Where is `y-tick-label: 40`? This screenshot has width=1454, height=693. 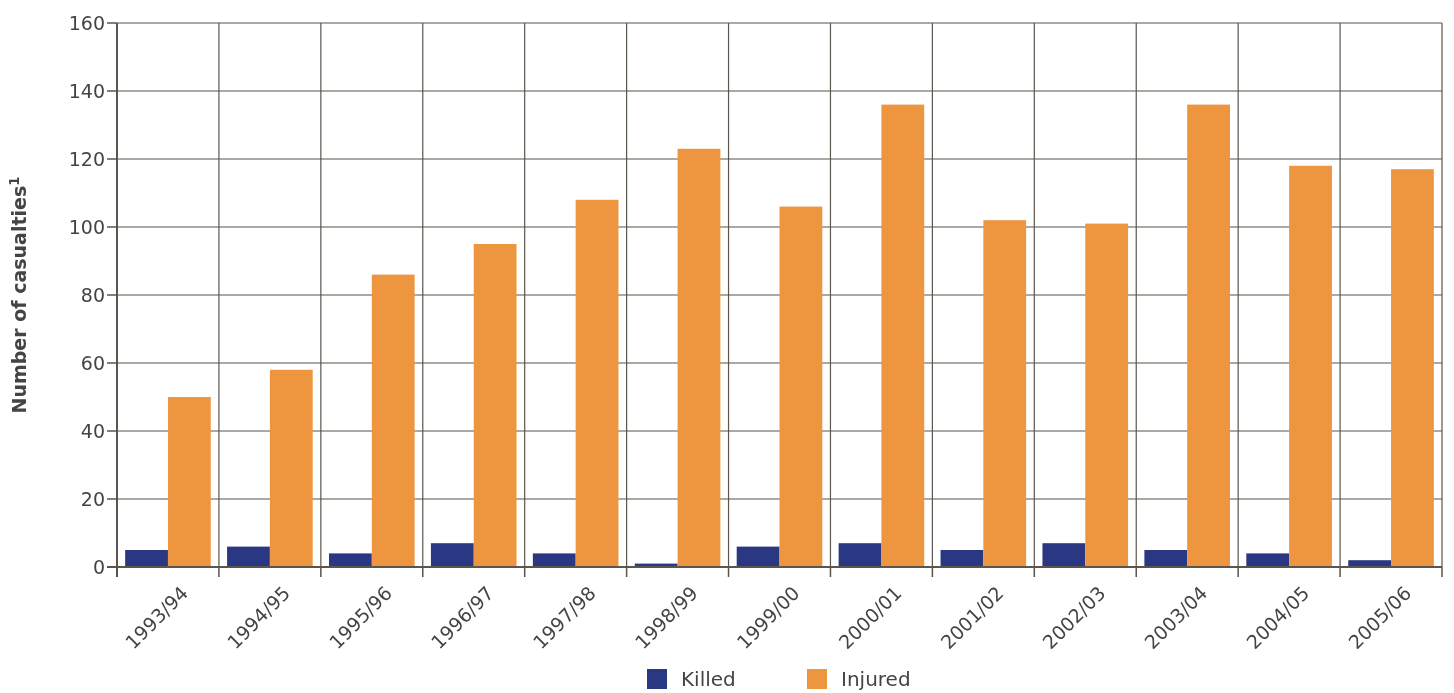 y-tick-label: 40 is located at coordinates (92, 430).